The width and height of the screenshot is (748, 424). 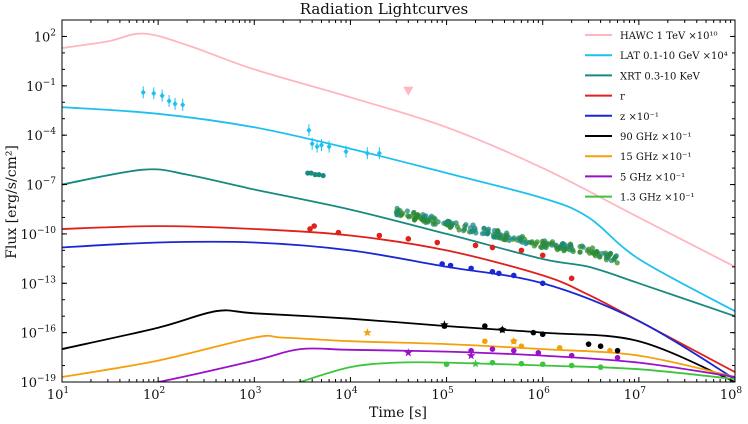 What do you see at coordinates (660, 76) in the screenshot?
I see `legend-label-series-2: XRT 0.3-10 KeV` at bounding box center [660, 76].